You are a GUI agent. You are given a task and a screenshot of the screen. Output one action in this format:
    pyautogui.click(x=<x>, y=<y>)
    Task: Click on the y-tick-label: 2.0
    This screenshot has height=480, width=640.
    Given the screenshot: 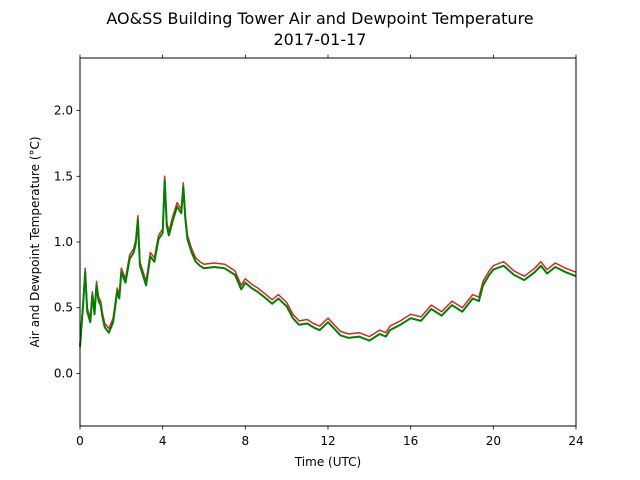 What is the action you would take?
    pyautogui.click(x=63, y=111)
    